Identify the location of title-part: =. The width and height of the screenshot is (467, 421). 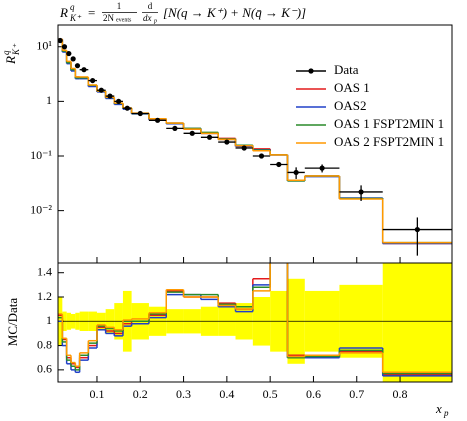
(91, 12).